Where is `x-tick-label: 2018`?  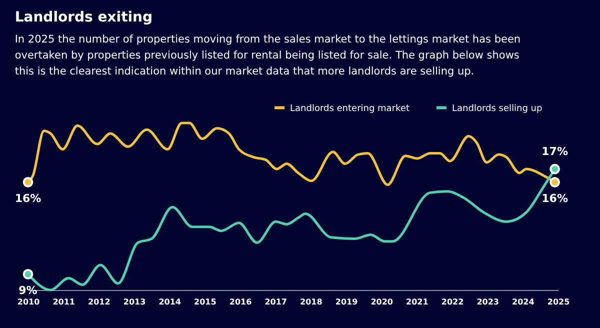
x-tick-label: 2018 is located at coordinates (311, 302).